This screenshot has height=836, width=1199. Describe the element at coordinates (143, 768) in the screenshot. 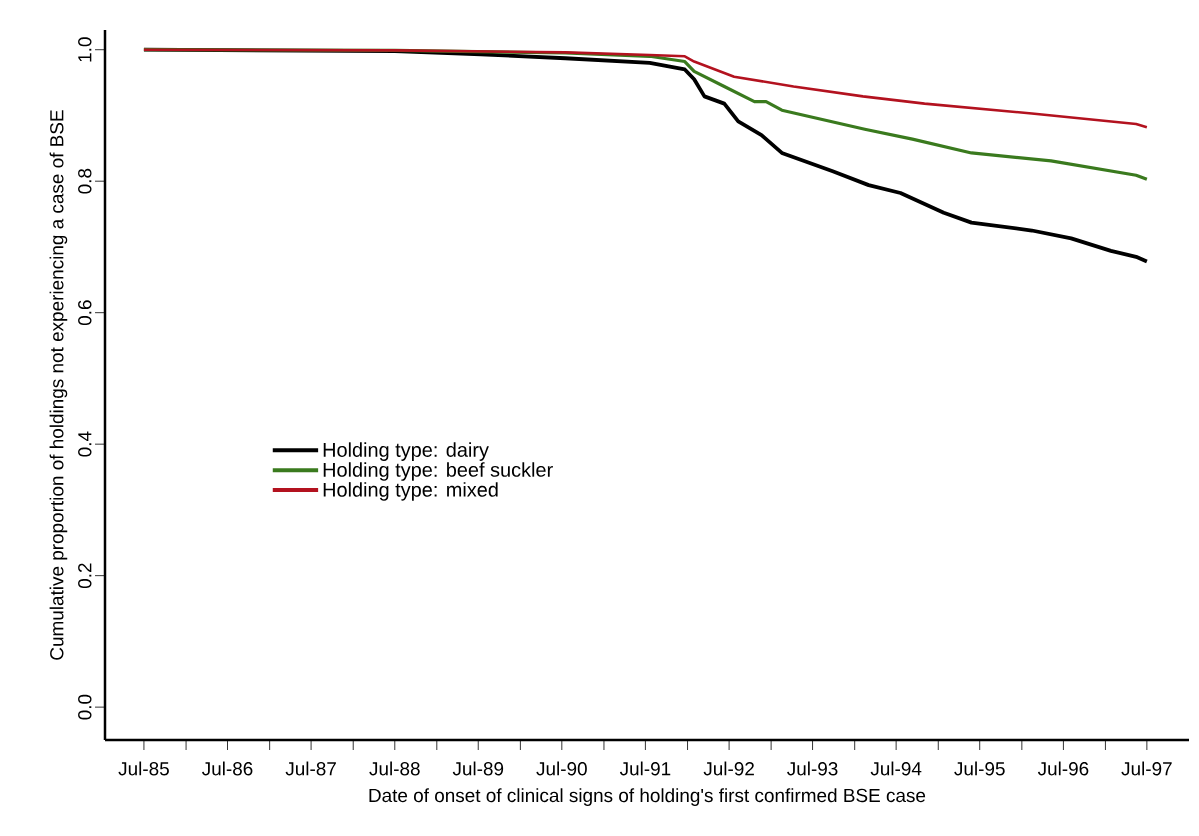

I see `x-tick-label: Jul-85` at that location.